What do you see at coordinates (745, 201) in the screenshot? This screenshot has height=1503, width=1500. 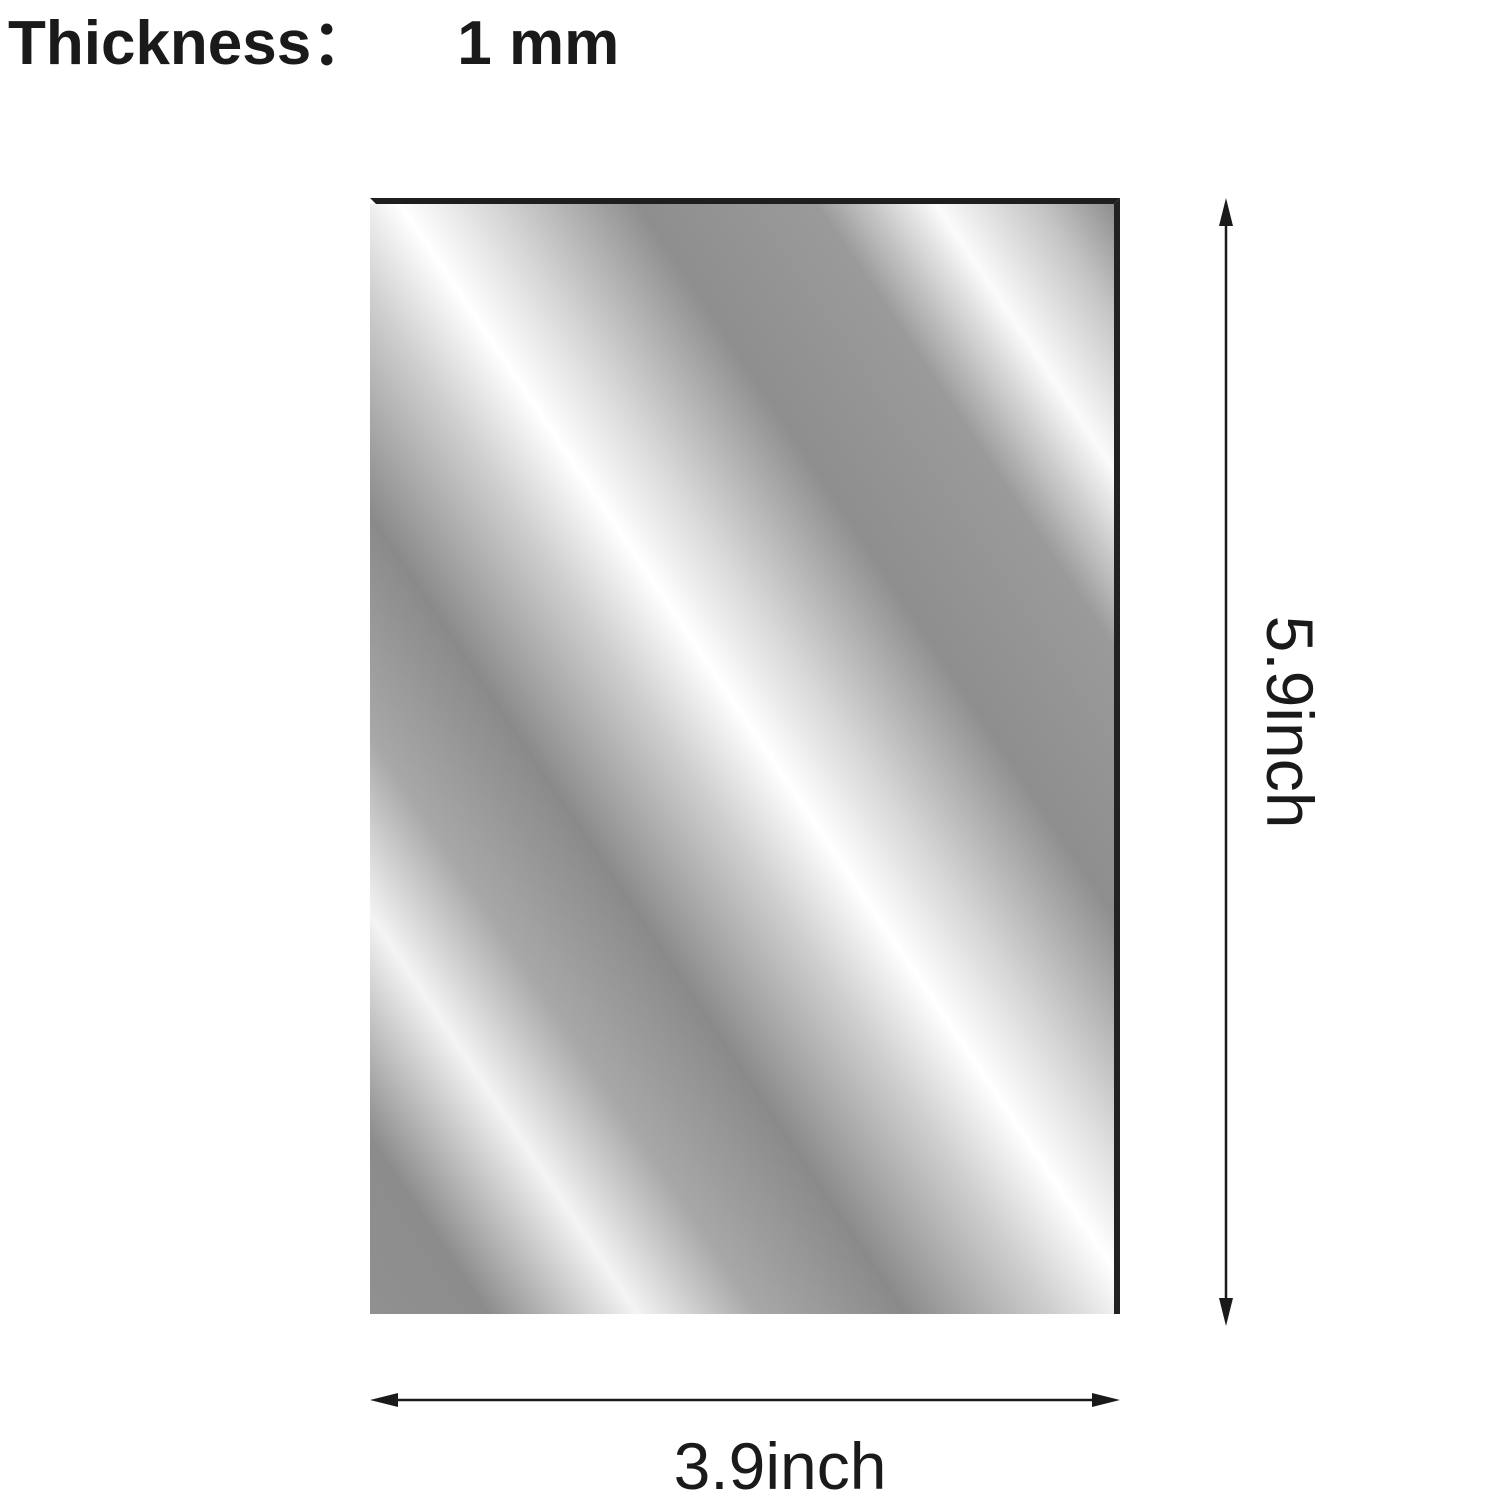 I see `mirror-top-edge` at bounding box center [745, 201].